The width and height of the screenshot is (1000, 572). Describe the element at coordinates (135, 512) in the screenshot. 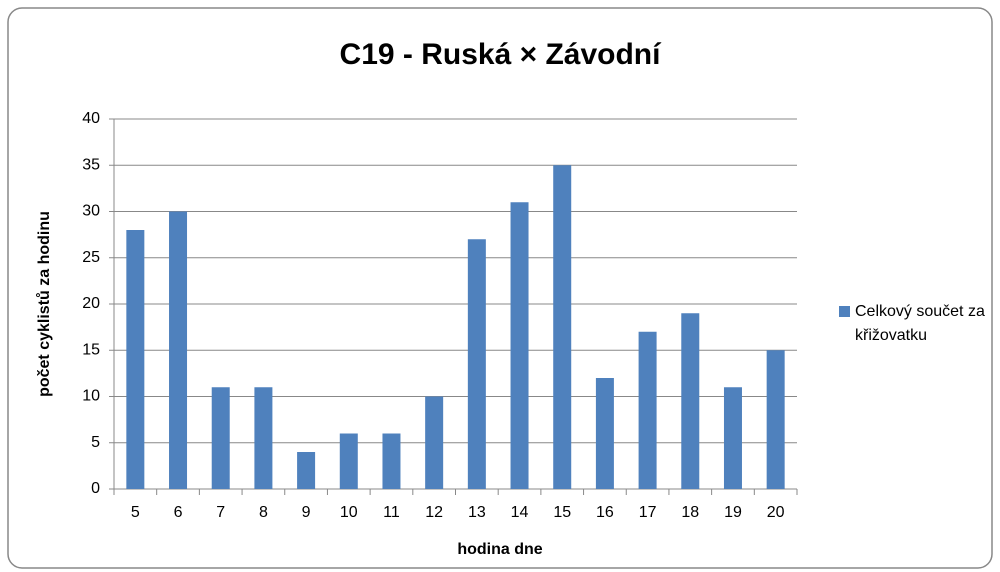

I see `x-tick-label: 5` at that location.